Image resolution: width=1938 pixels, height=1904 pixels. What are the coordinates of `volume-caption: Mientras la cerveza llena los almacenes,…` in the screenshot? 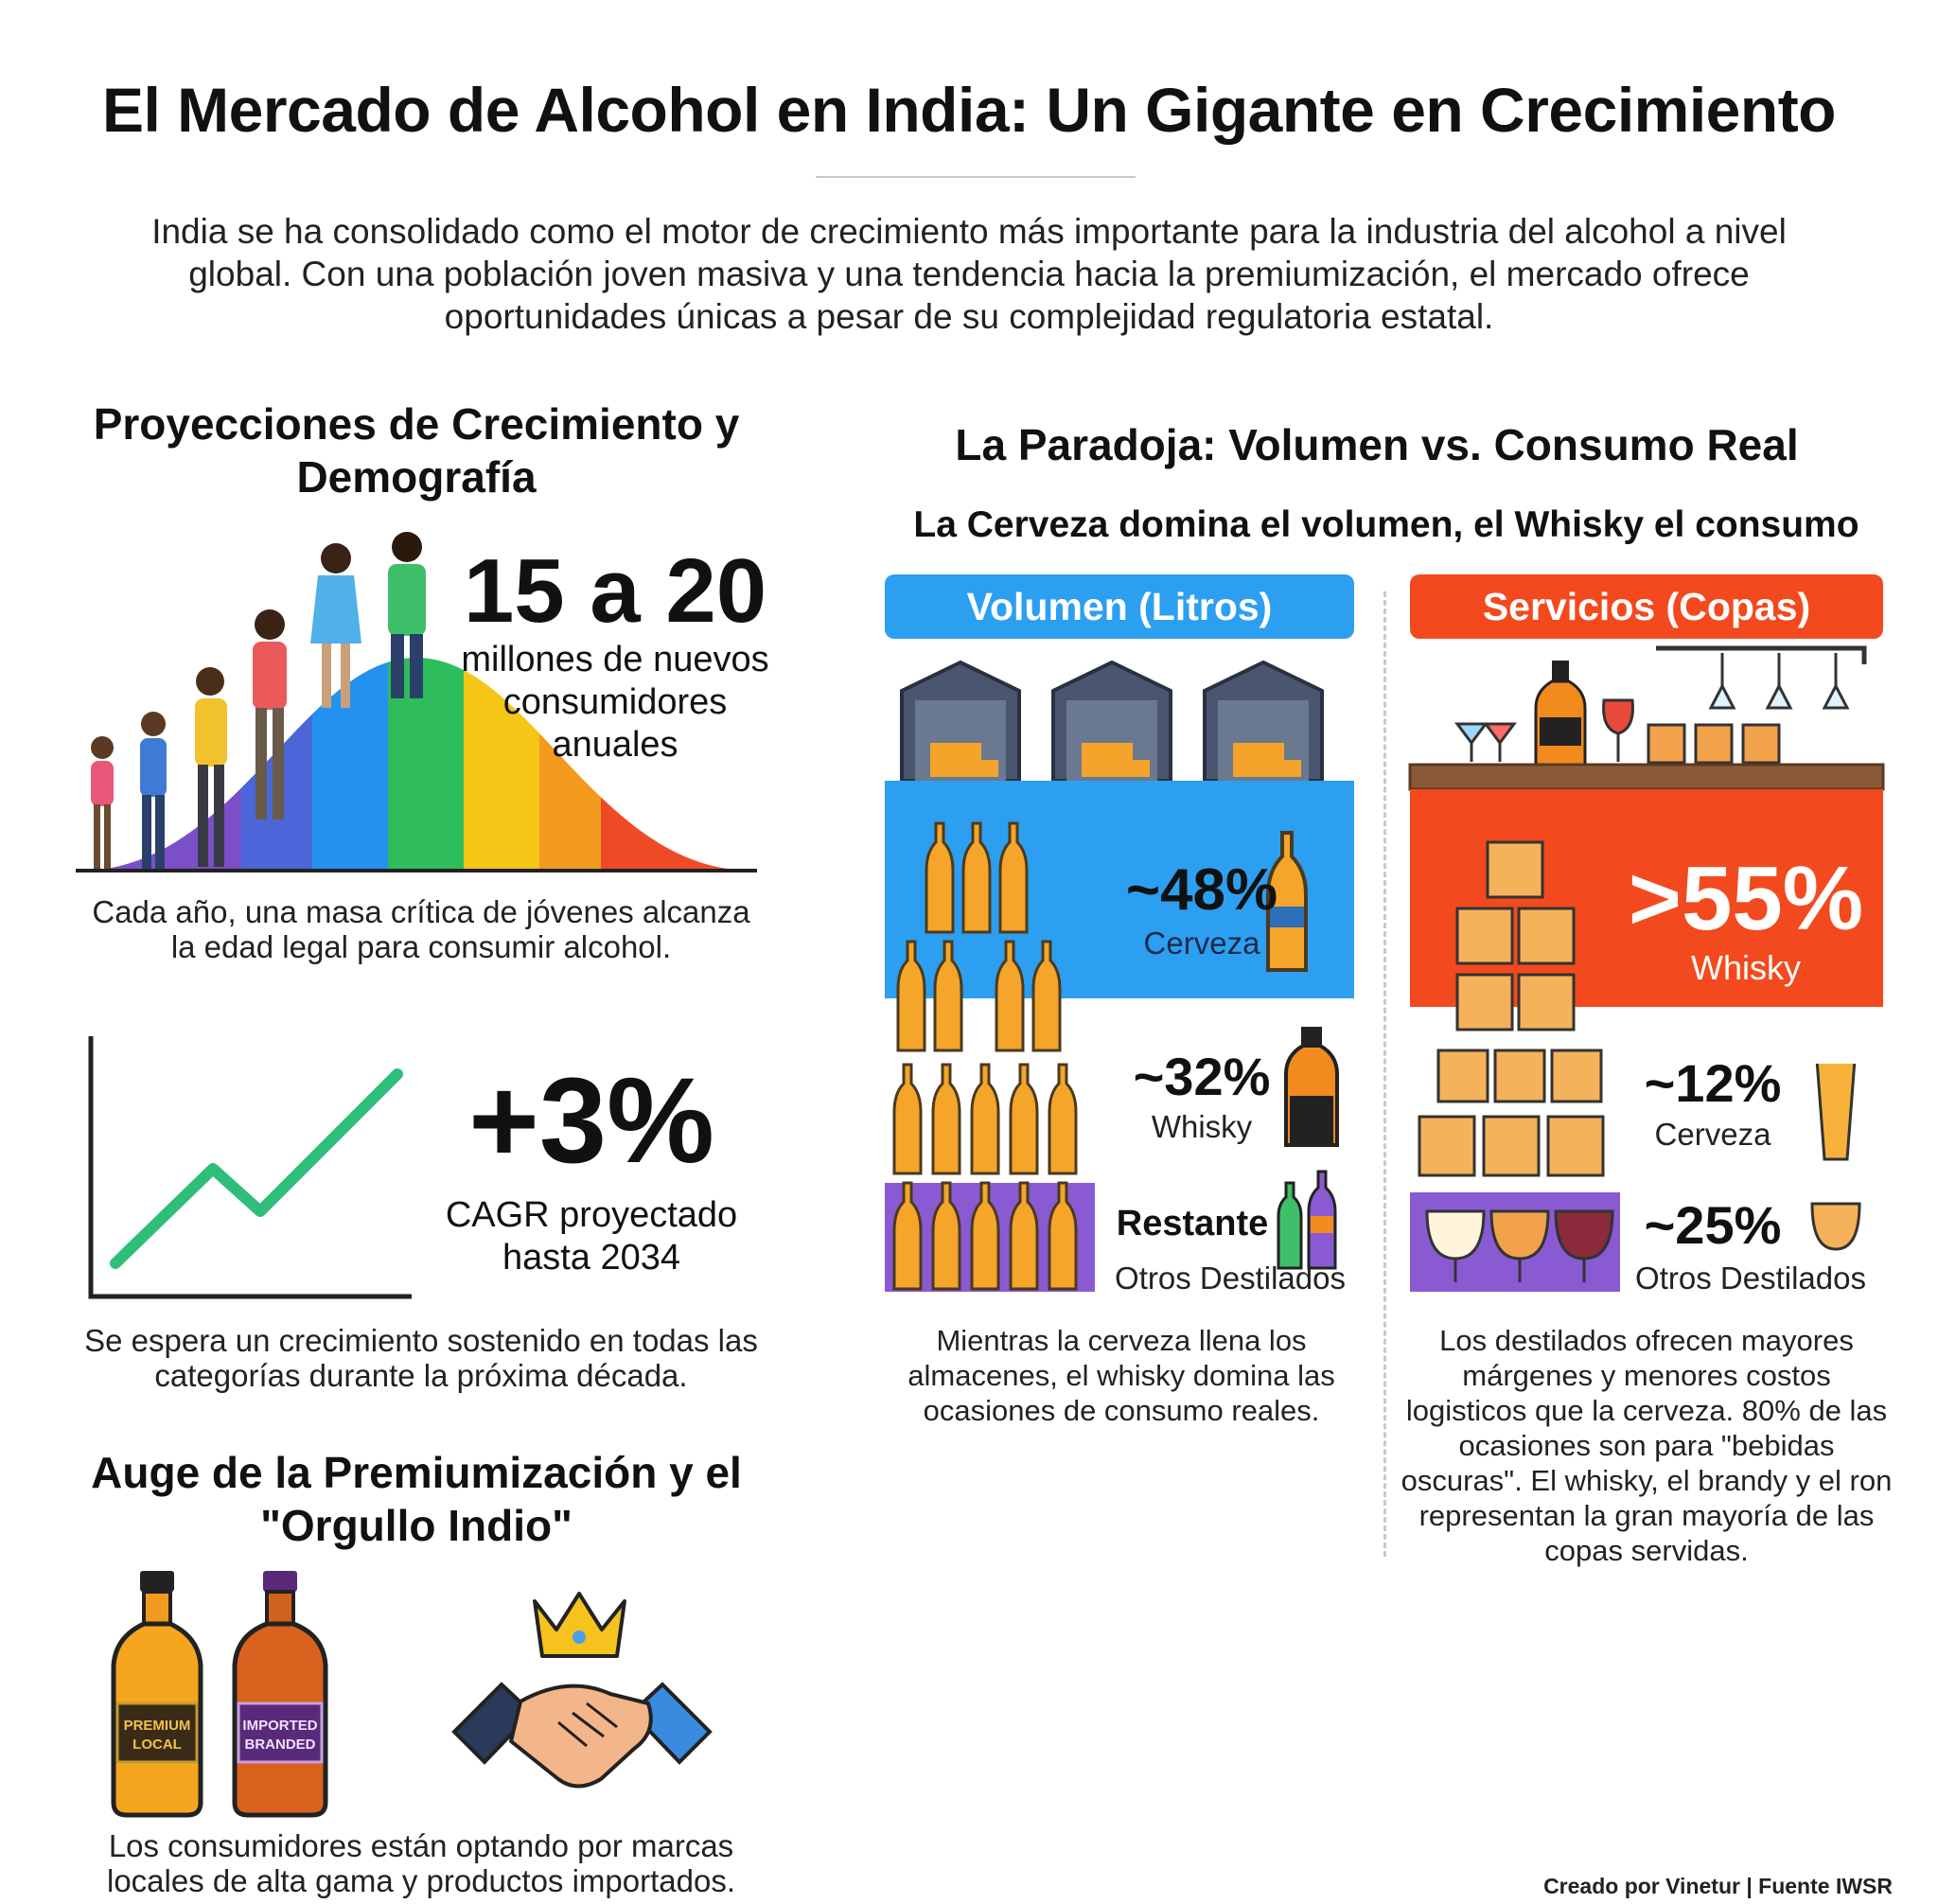 It's located at (1121, 1375).